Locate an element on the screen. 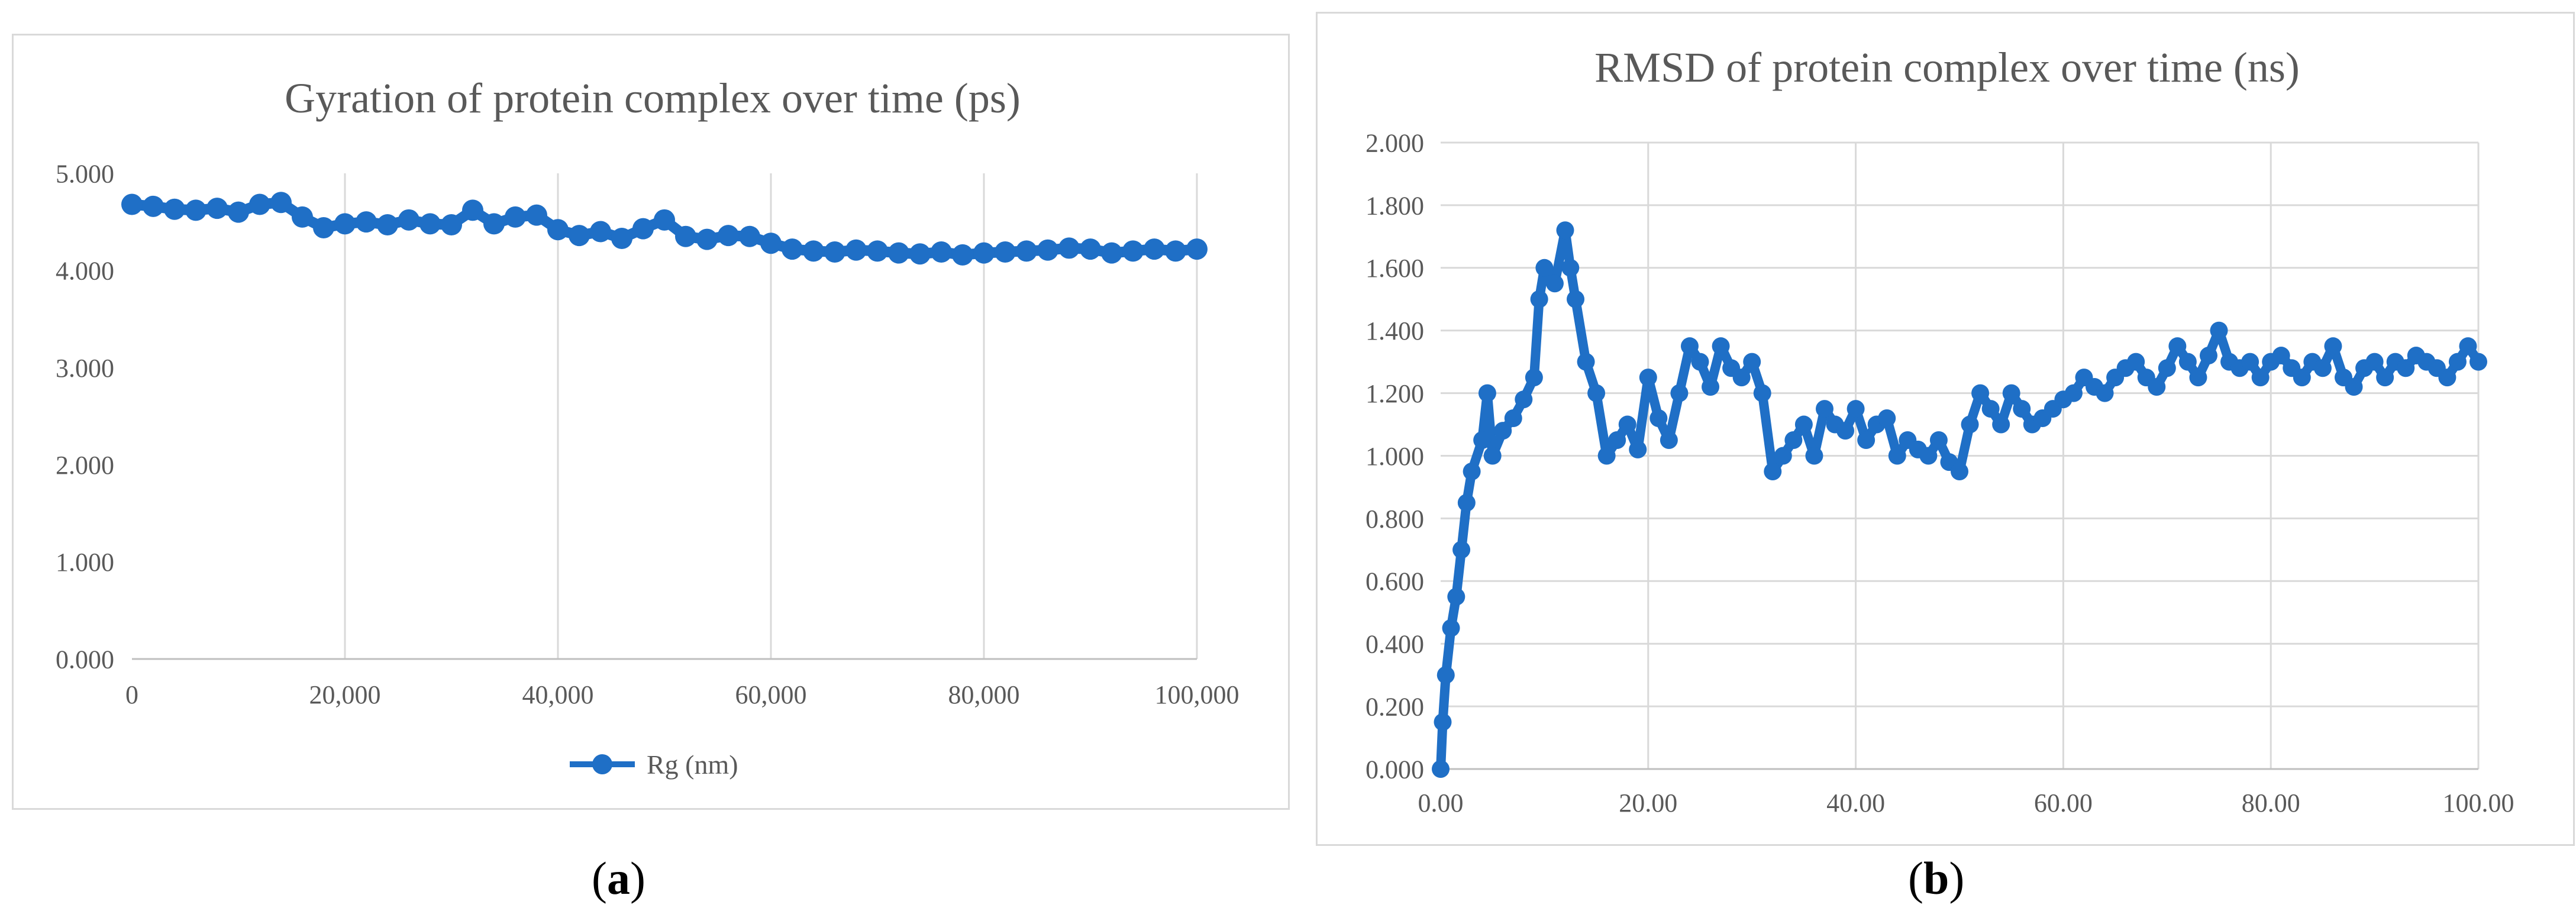 The width and height of the screenshot is (2576, 924). x-tick-label: 20.00 is located at coordinates (1648, 803).